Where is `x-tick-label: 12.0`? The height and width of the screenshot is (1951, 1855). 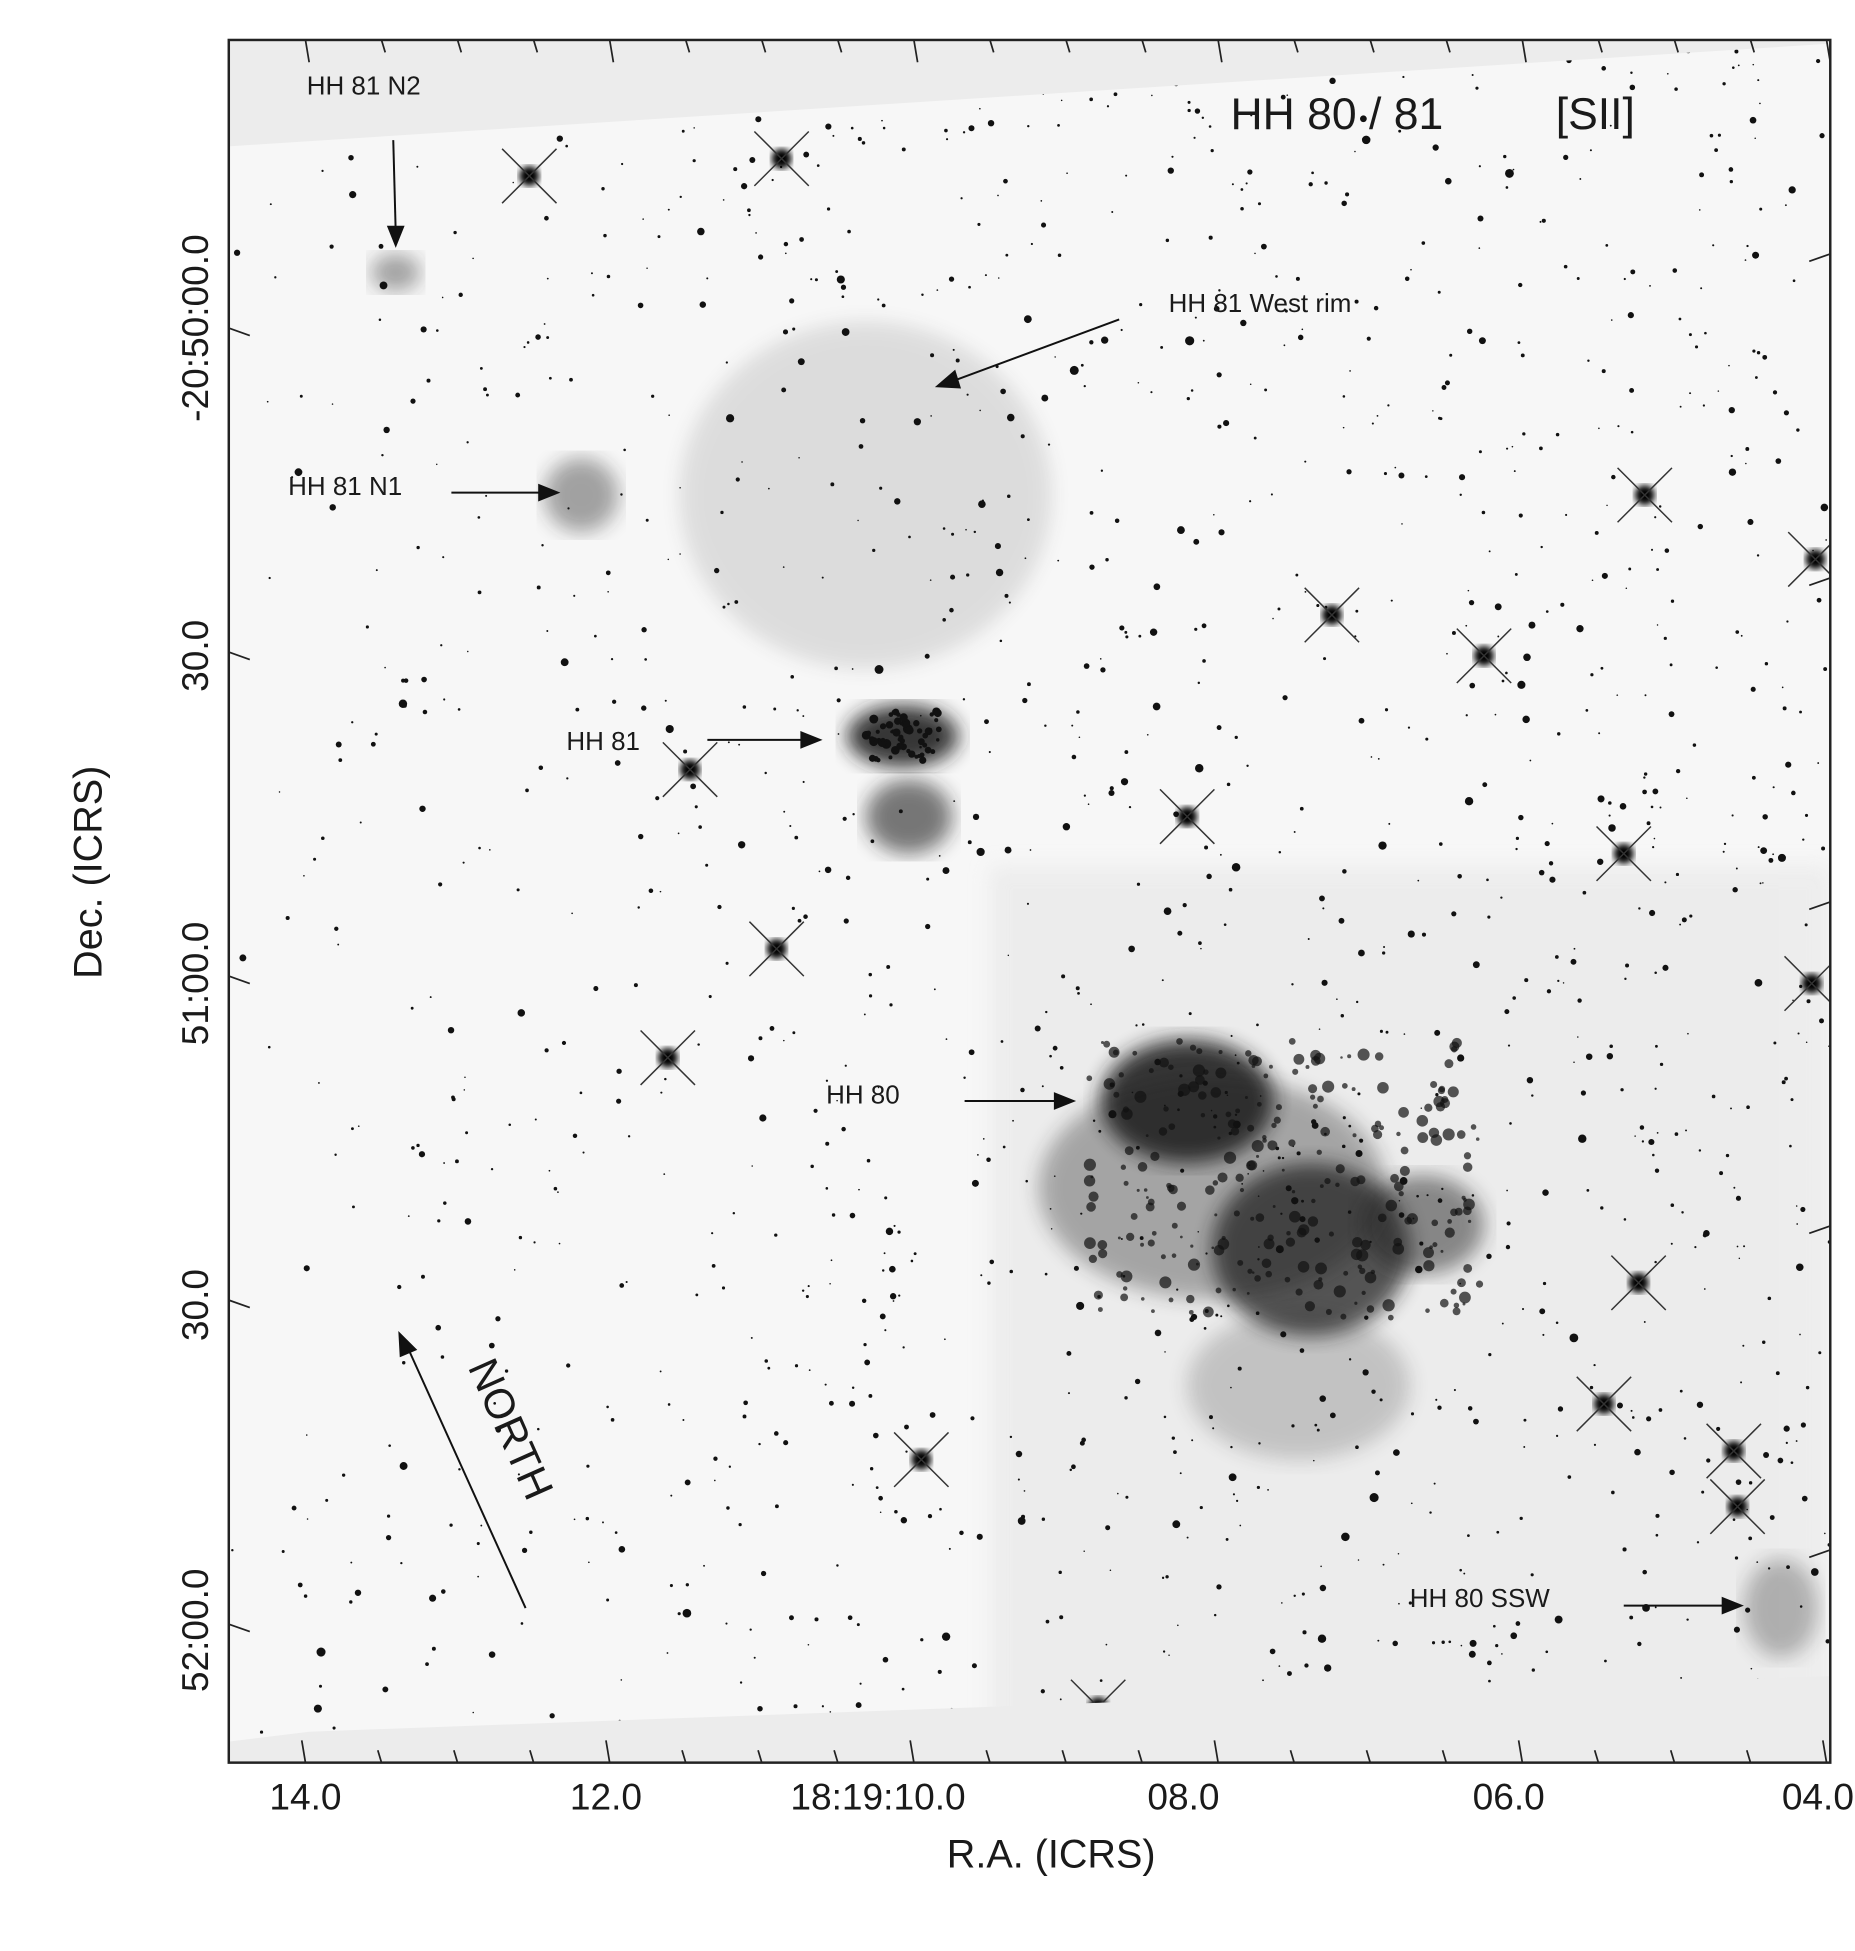 x-tick-label: 12.0 is located at coordinates (606, 1797).